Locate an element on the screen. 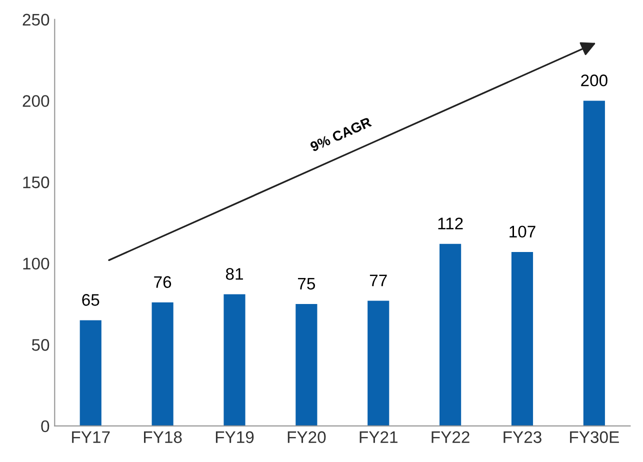 This screenshot has width=643, height=462. data-label: 75 is located at coordinates (306, 284).